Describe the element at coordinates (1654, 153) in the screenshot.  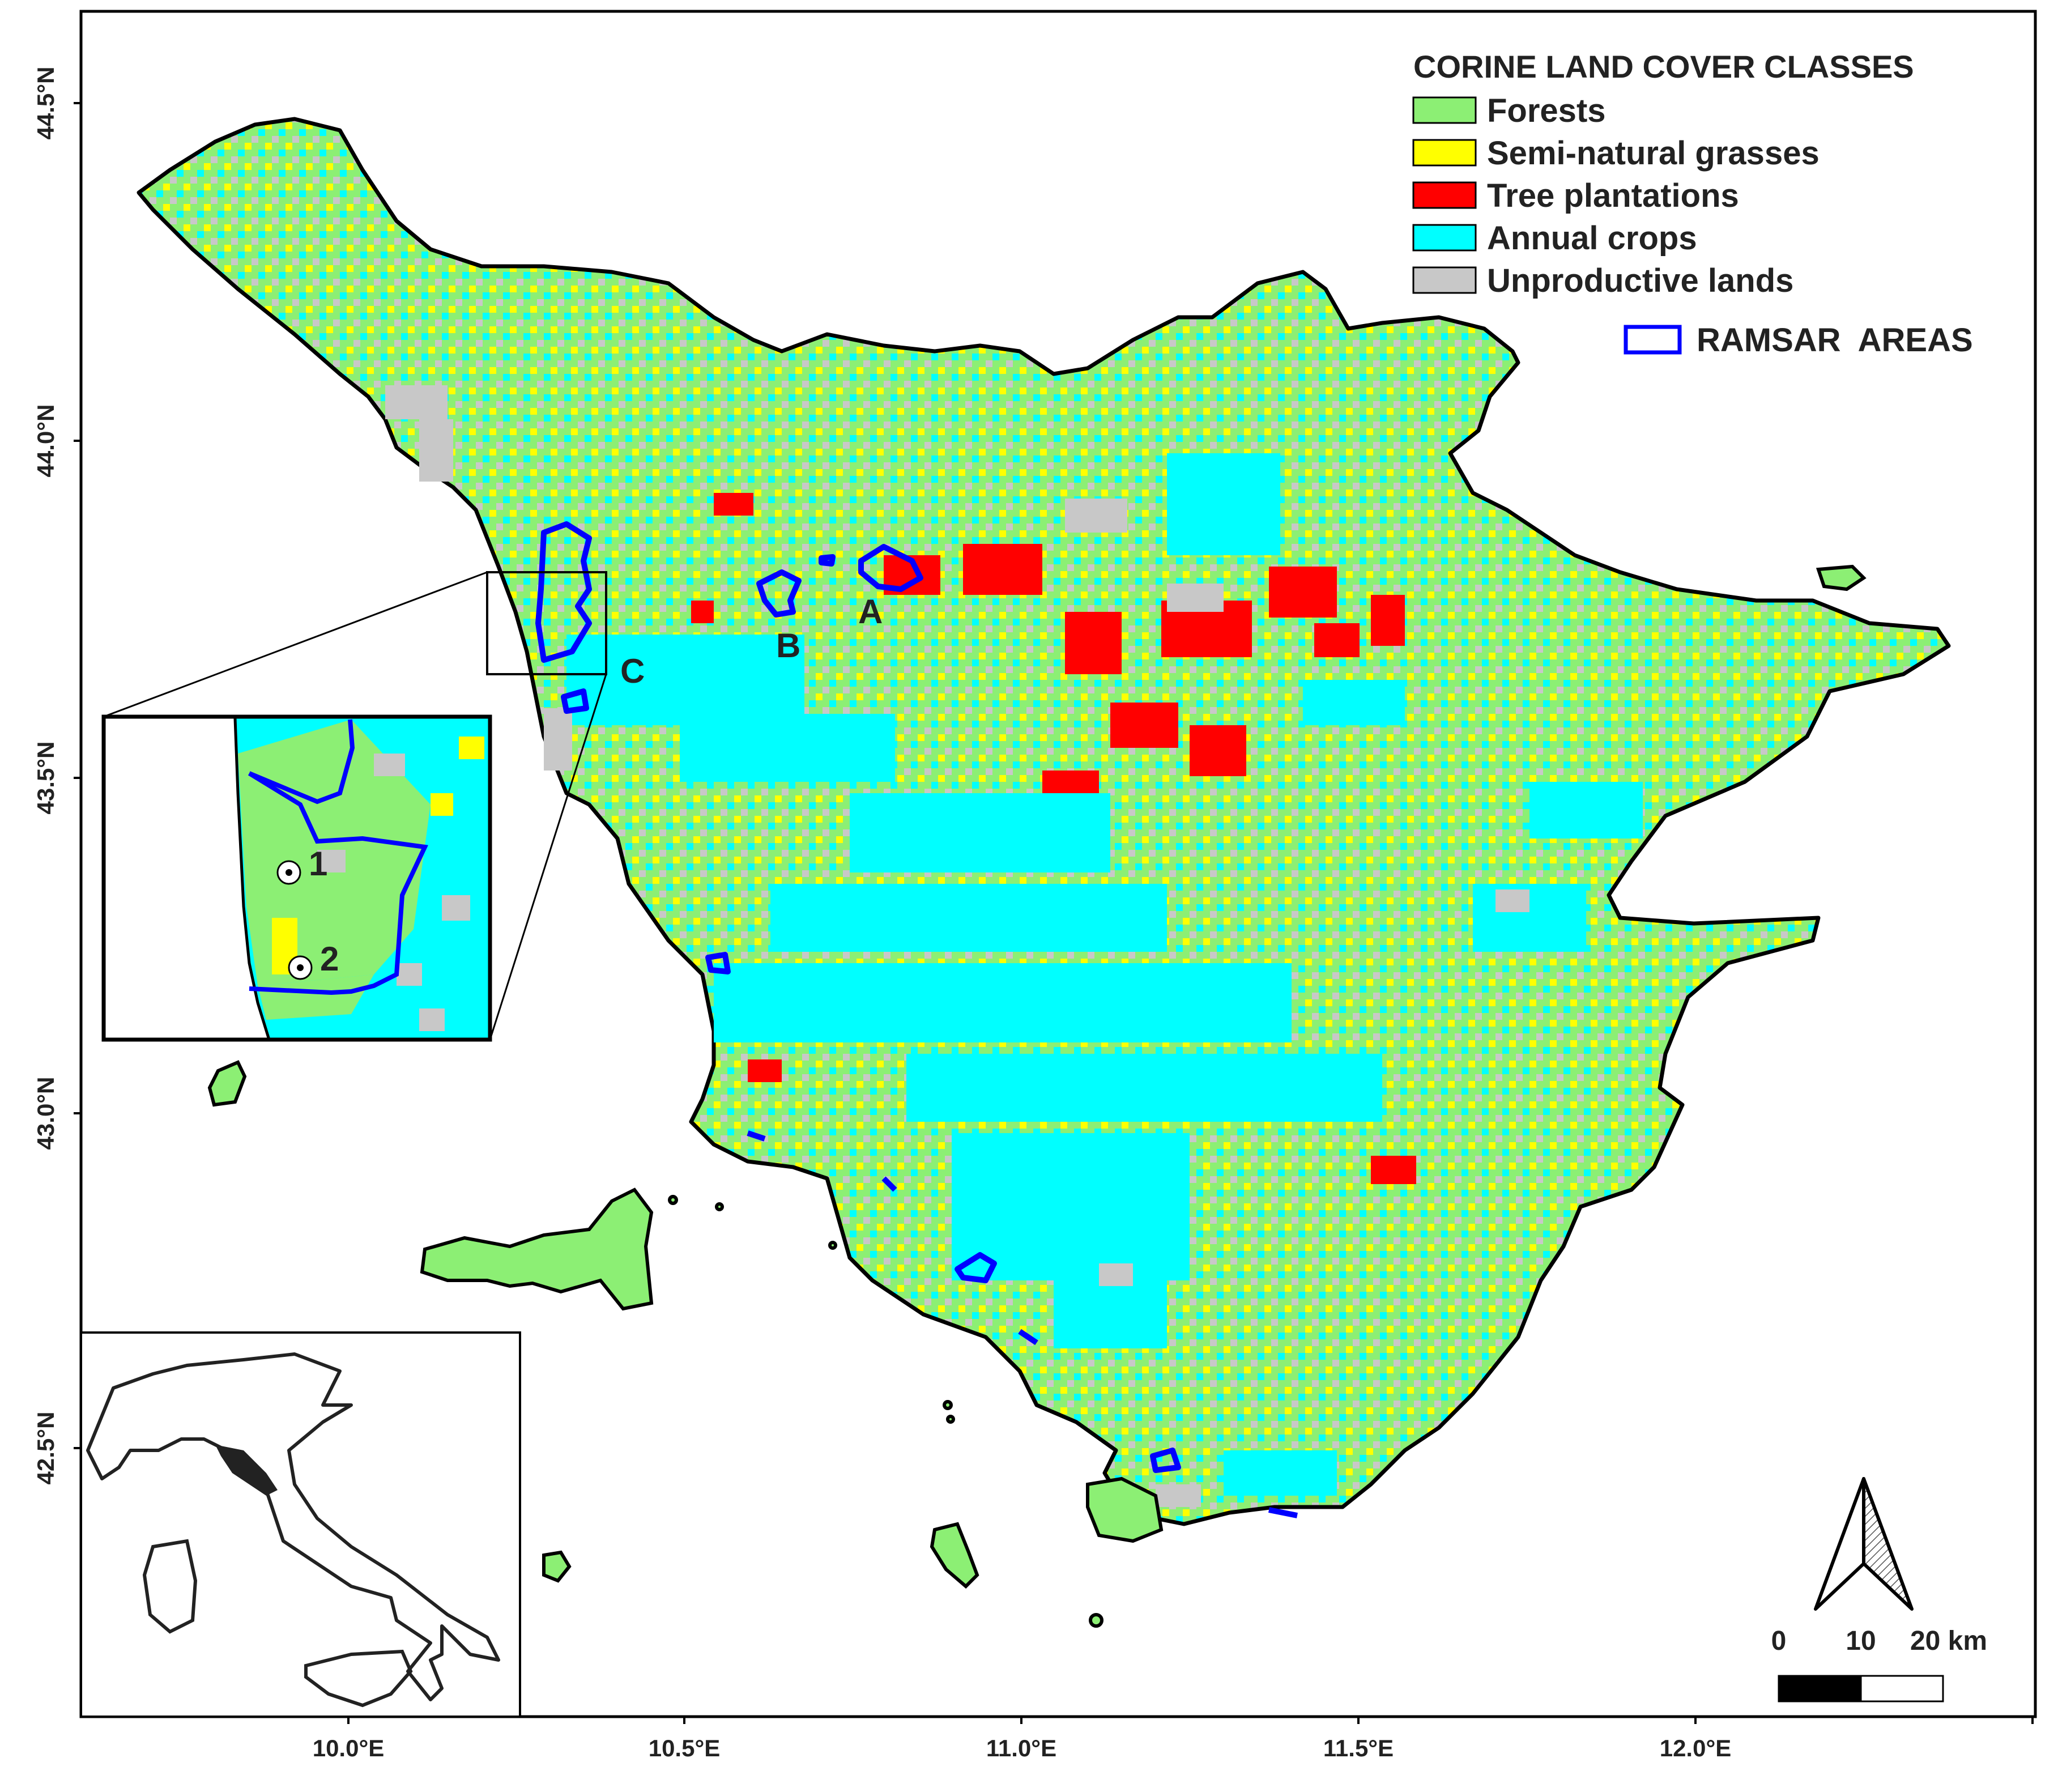
I see `legend-label-grasses: Semi-natural grasses` at that location.